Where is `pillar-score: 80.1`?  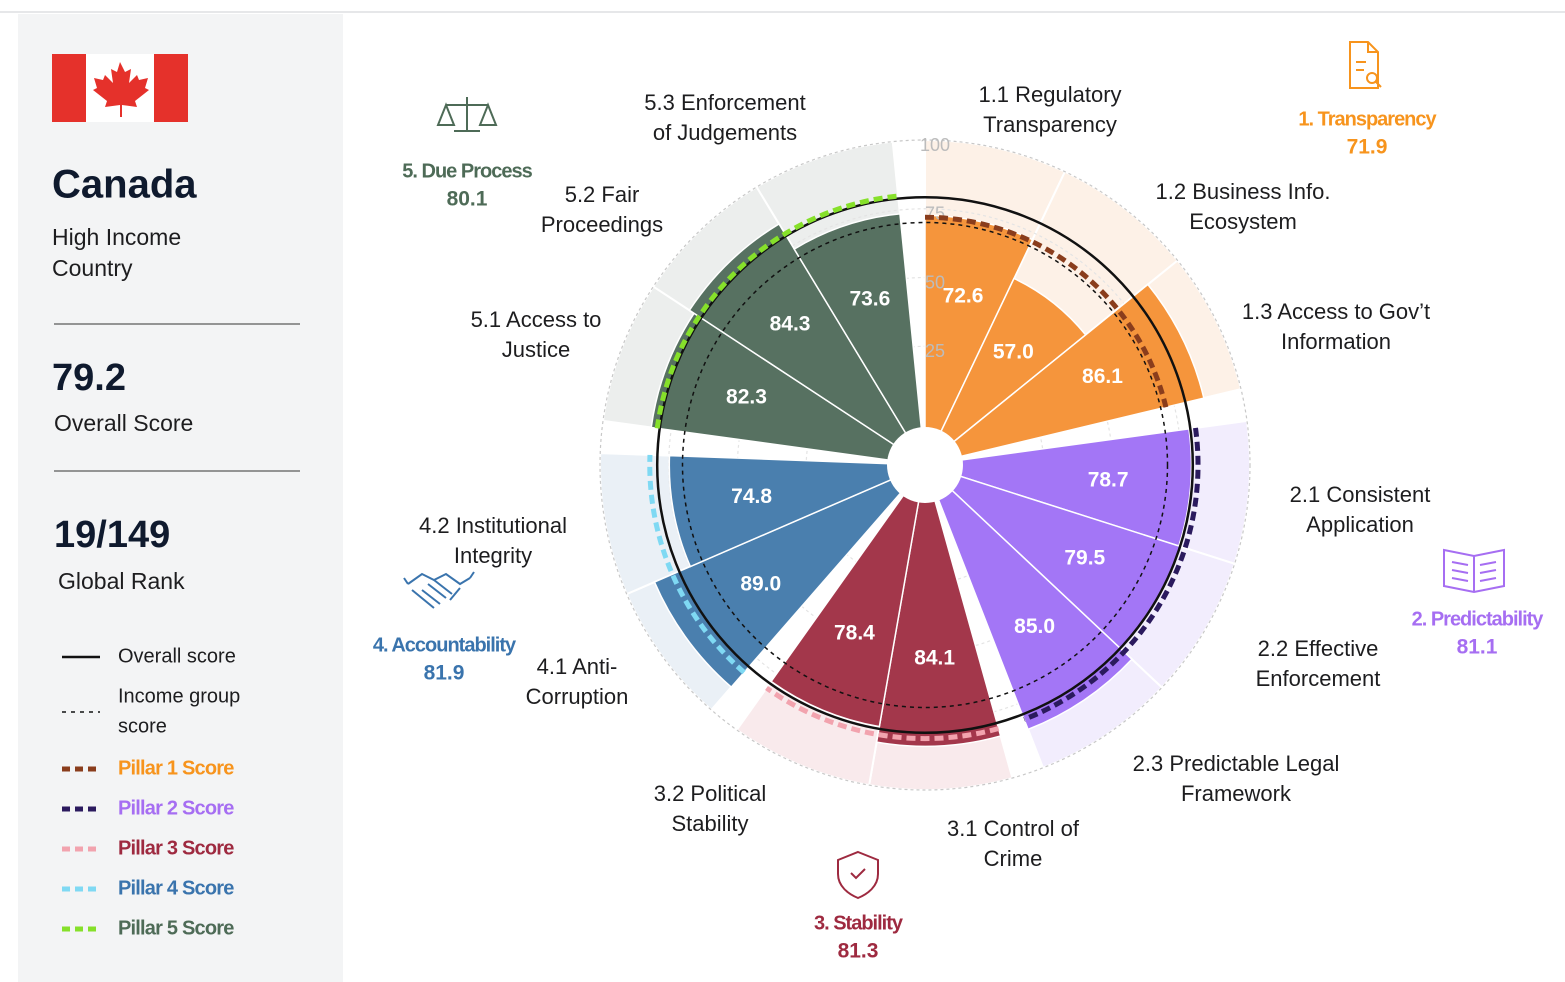
pillar-score: 80.1 is located at coordinates (467, 199).